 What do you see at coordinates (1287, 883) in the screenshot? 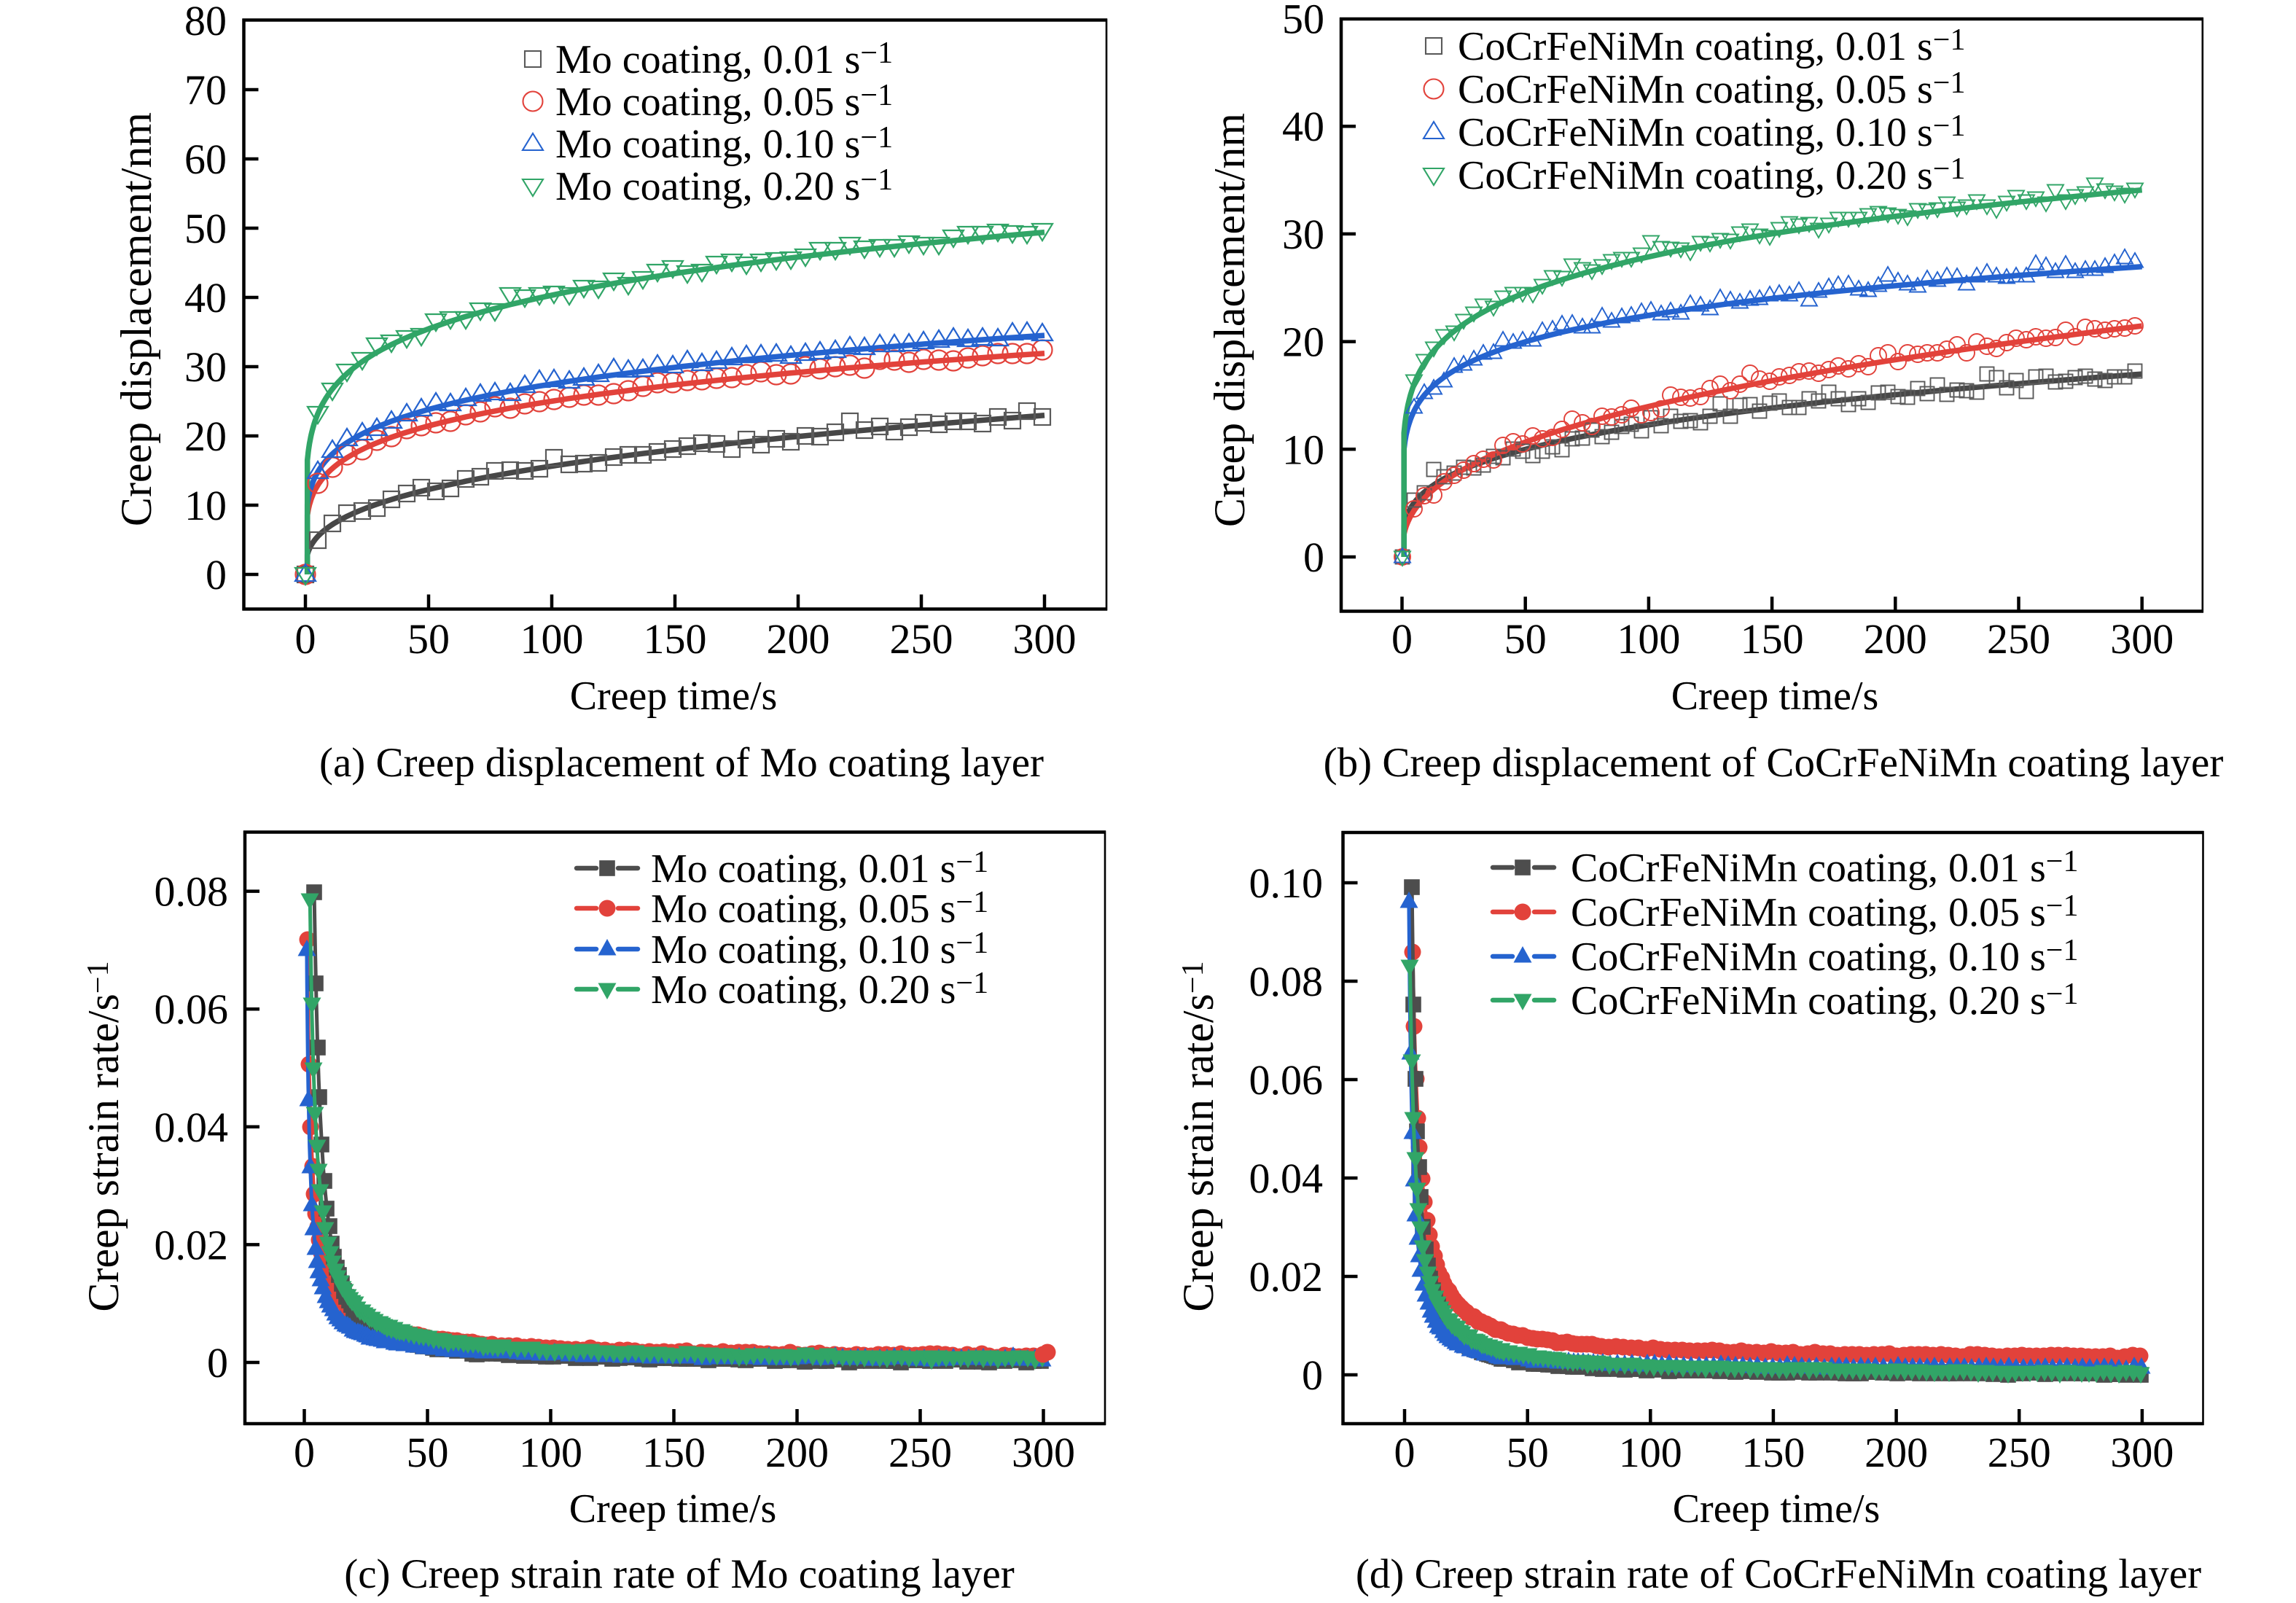
I see `svg-text: 0.10` at bounding box center [1287, 883].